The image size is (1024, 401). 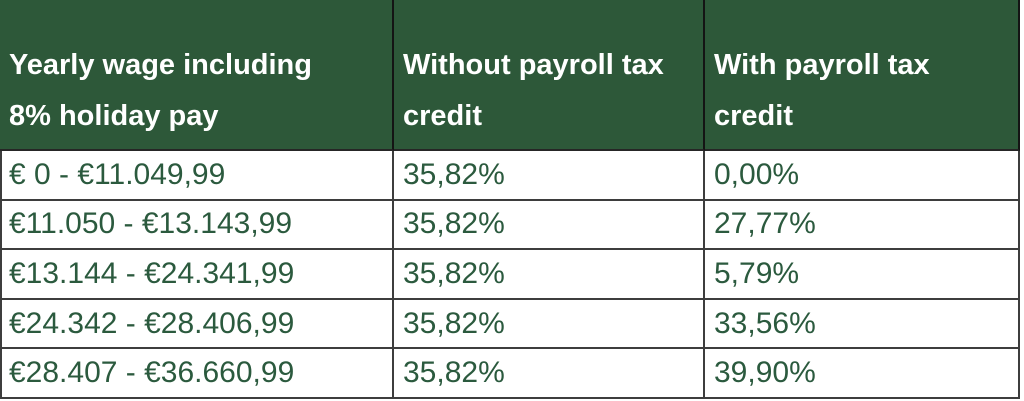 What do you see at coordinates (197, 374) in the screenshot?
I see `cell-wage-range: €28.407 - €36.660,99` at bounding box center [197, 374].